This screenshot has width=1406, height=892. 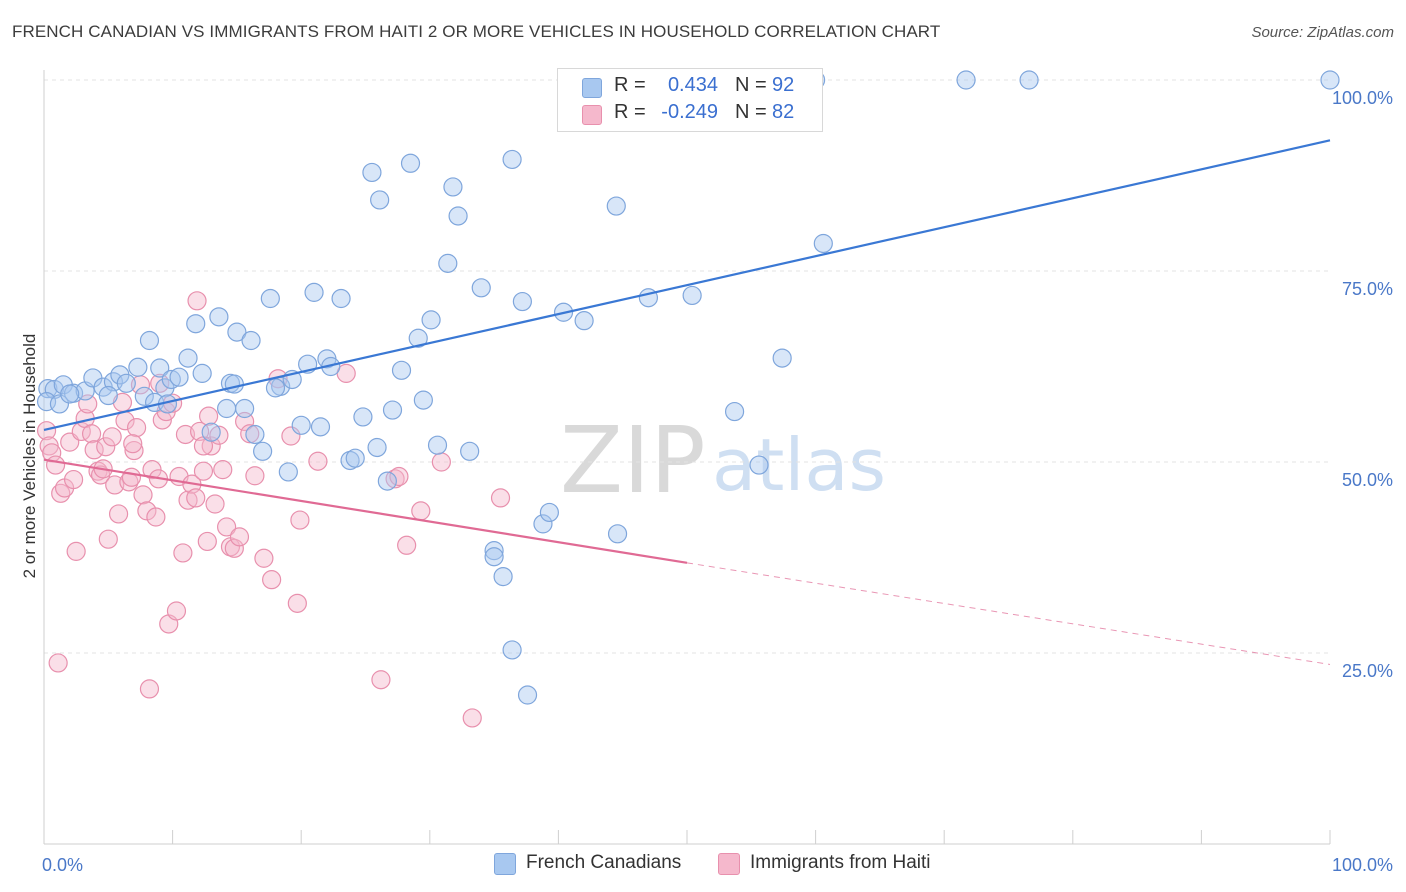 What do you see at coordinates (1367, 480) in the screenshot?
I see `y-tick-label: 50.0%` at bounding box center [1367, 480].